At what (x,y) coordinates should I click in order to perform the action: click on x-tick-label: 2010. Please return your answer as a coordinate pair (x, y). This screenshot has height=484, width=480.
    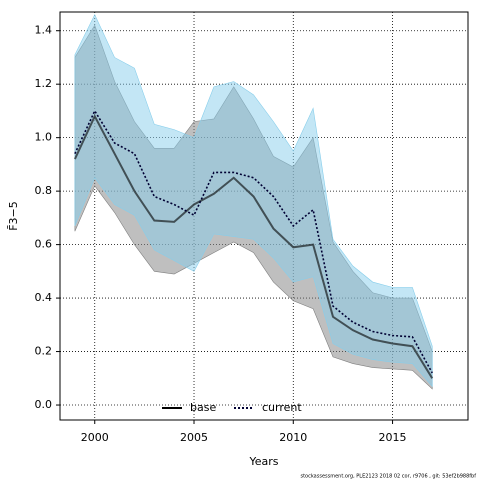
    Looking at the image, I should click on (293, 437).